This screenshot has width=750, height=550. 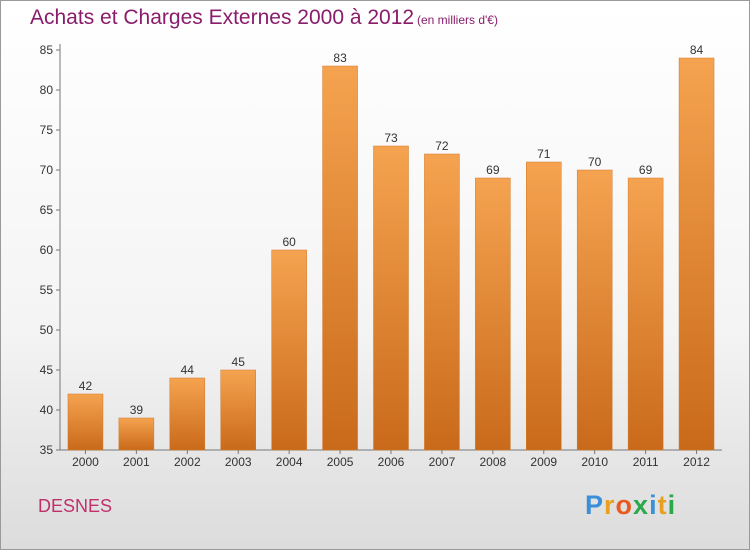 I want to click on logo-letter: r, so click(x=610, y=505).